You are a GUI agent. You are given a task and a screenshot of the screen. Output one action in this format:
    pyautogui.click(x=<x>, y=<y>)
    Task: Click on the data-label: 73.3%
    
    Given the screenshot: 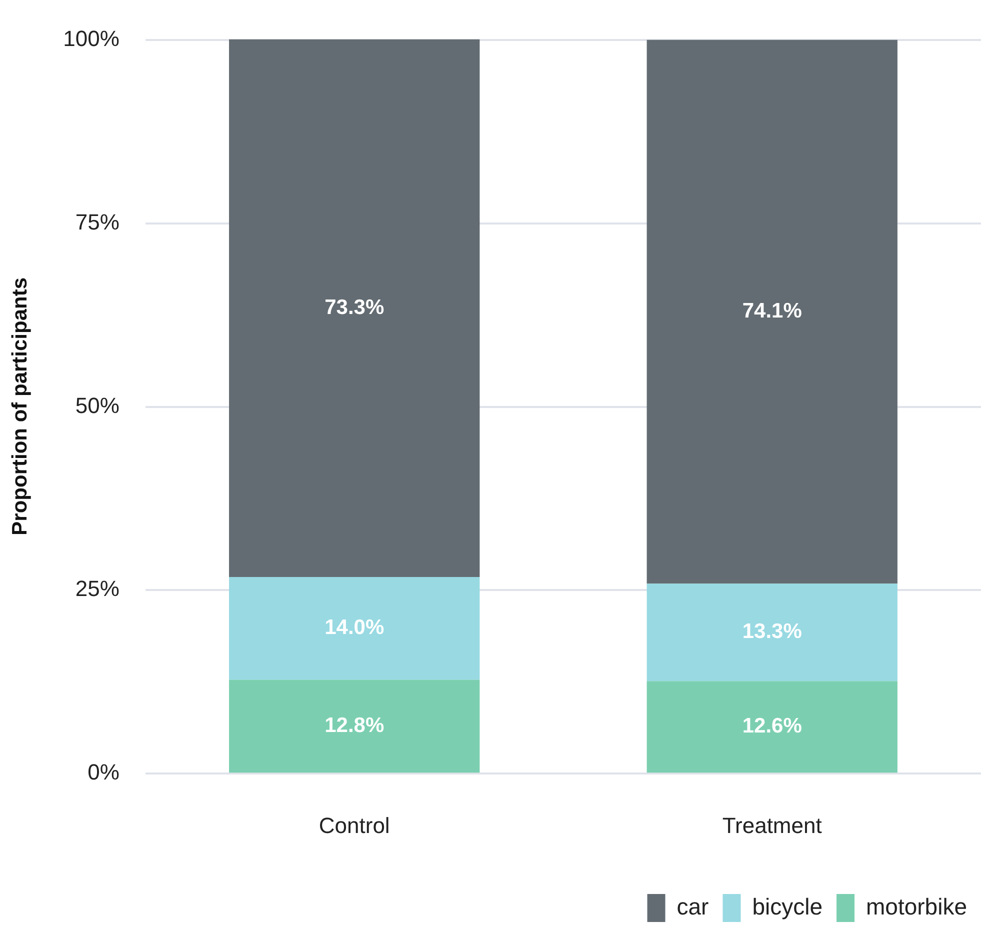 What is the action you would take?
    pyautogui.click(x=354, y=307)
    